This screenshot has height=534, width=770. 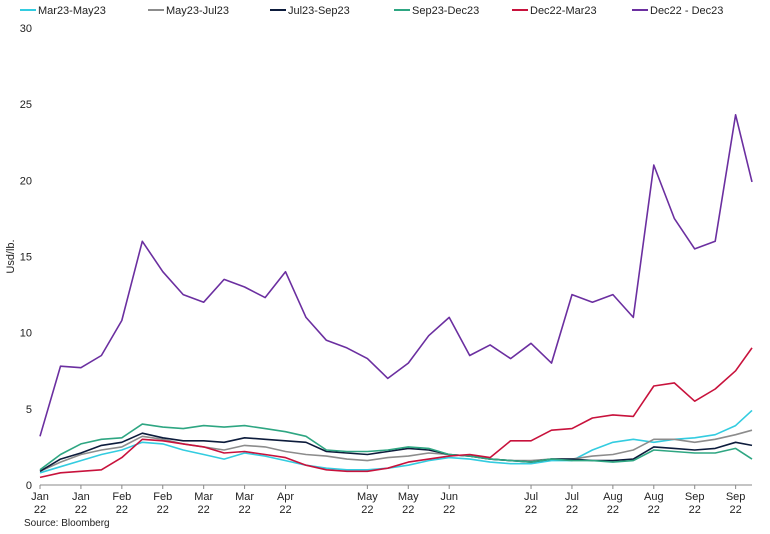 What do you see at coordinates (197, 11) in the screenshot?
I see `legend-label: May23-Jul23` at bounding box center [197, 11].